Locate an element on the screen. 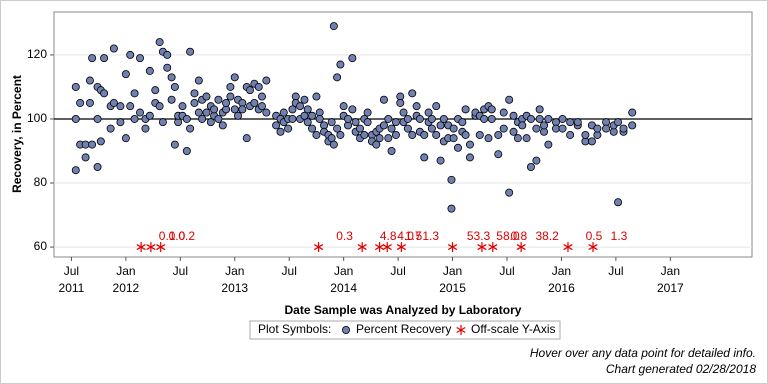  value-label: 38.2 is located at coordinates (547, 236).